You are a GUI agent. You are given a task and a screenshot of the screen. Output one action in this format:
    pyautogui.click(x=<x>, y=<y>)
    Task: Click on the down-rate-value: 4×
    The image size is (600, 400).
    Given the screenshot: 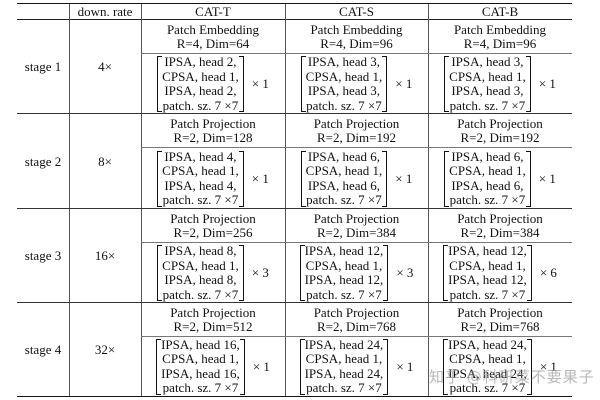 What is the action you would take?
    pyautogui.click(x=105, y=66)
    